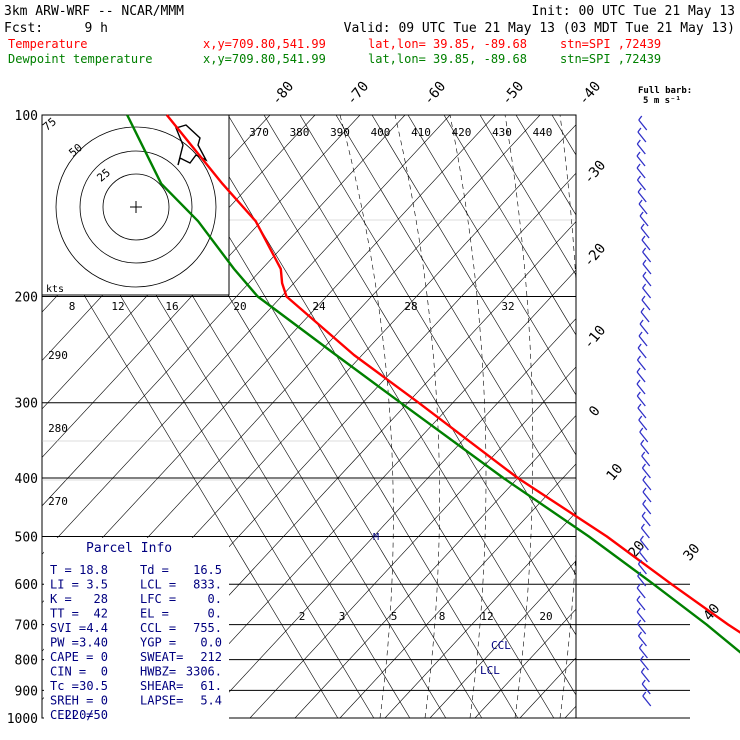 Image resolution: width=740 pixels, height=740 pixels. I want to click on parcel-info-cell: 61., so click(211, 686).